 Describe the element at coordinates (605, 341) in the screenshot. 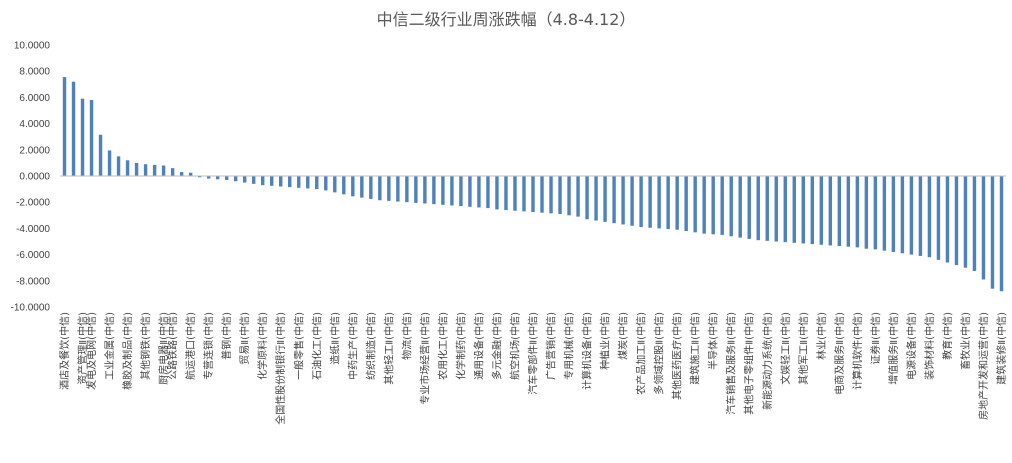

I see `x-tick-label: 种植业(中信)` at that location.